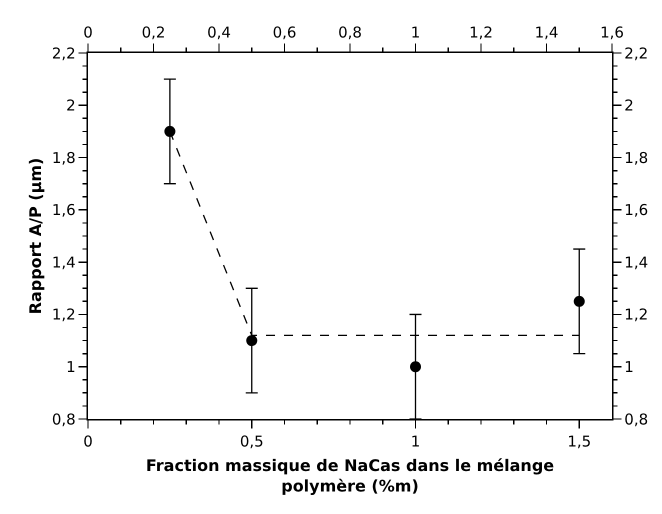 The width and height of the screenshot is (662, 514). What do you see at coordinates (64, 262) in the screenshot?
I see `y-tick-label: 1,4` at bounding box center [64, 262].